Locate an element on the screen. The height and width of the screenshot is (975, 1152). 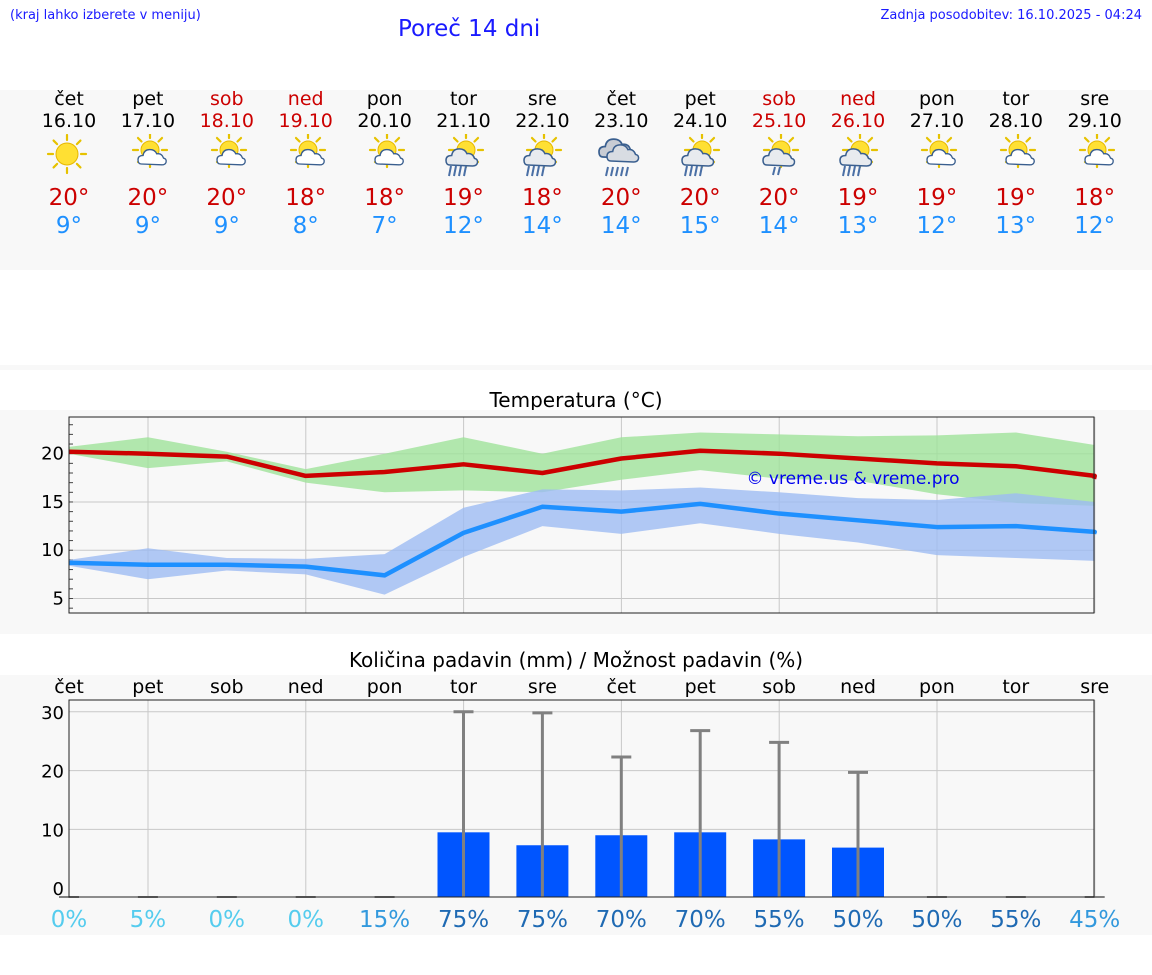
day-forecast: sob 18.10 20° 9° is located at coordinates (227, 164).